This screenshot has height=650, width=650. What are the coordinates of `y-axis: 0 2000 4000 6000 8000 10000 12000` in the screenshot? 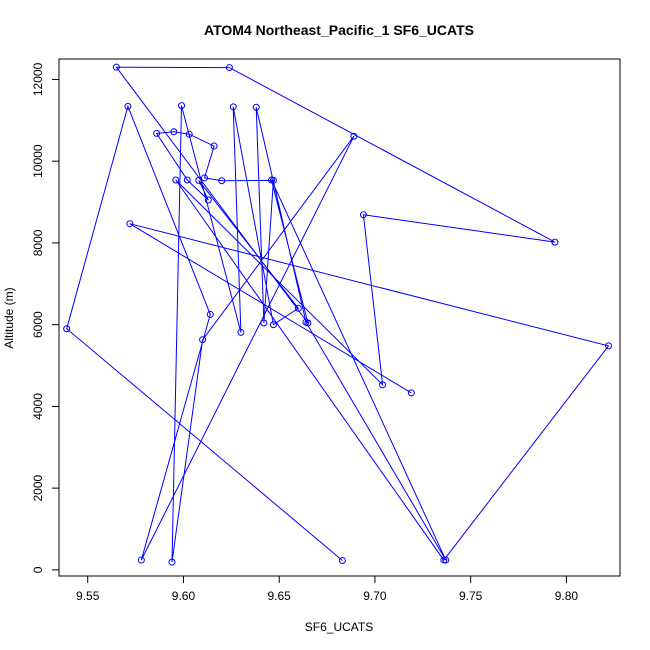 It's located at (45, 317).